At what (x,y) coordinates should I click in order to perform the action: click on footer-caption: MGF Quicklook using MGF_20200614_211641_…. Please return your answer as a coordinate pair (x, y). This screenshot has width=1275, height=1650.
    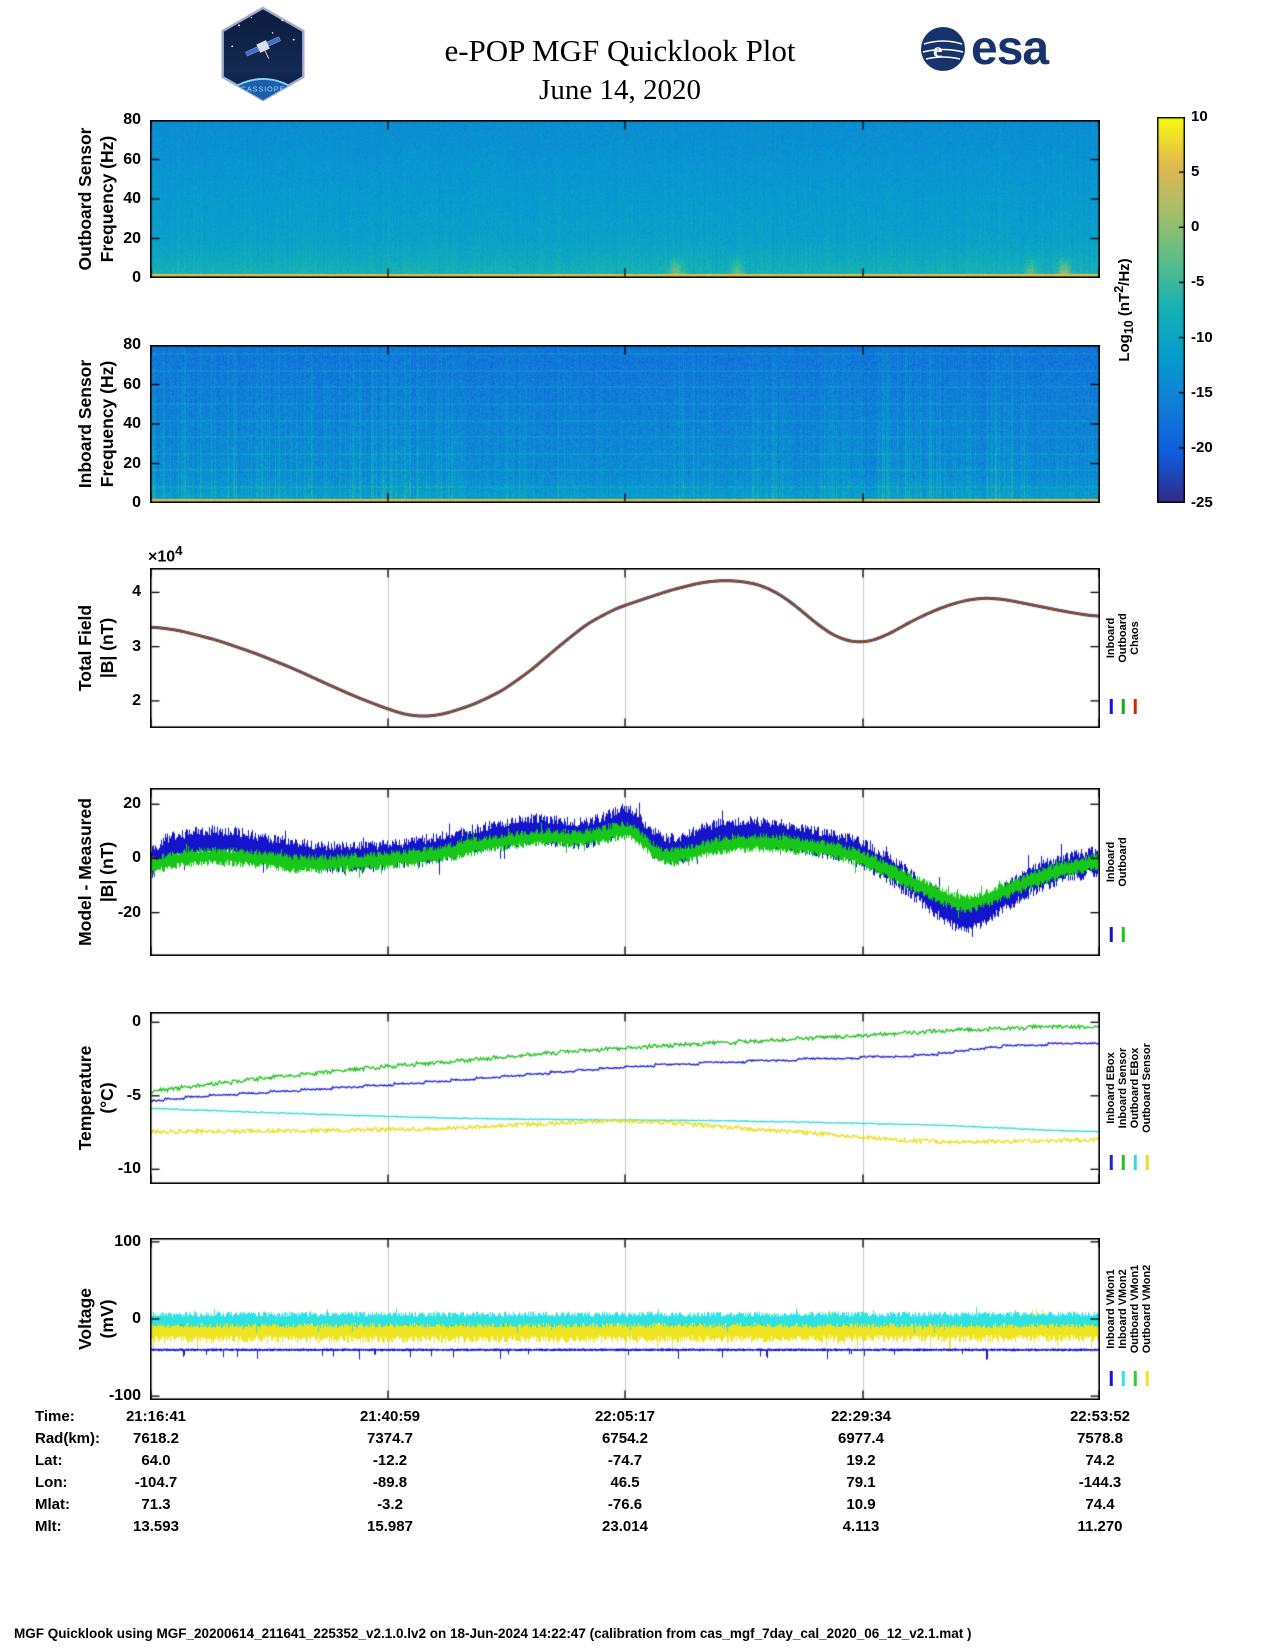
    Looking at the image, I should click on (493, 1633).